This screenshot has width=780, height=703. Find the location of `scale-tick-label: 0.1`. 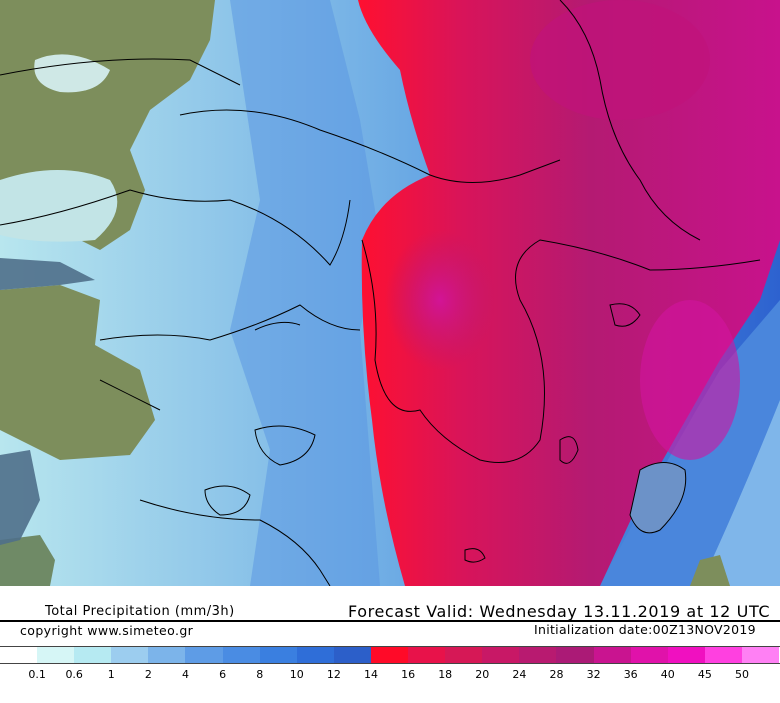

scale-tick-label: 0.1 is located at coordinates (37, 674).